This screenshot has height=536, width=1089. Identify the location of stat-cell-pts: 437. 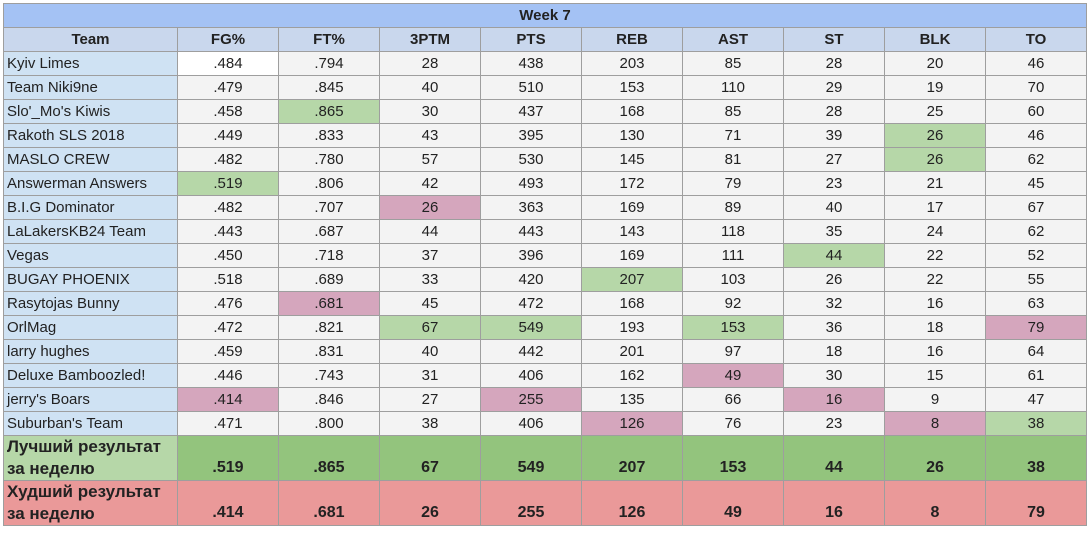
(531, 111).